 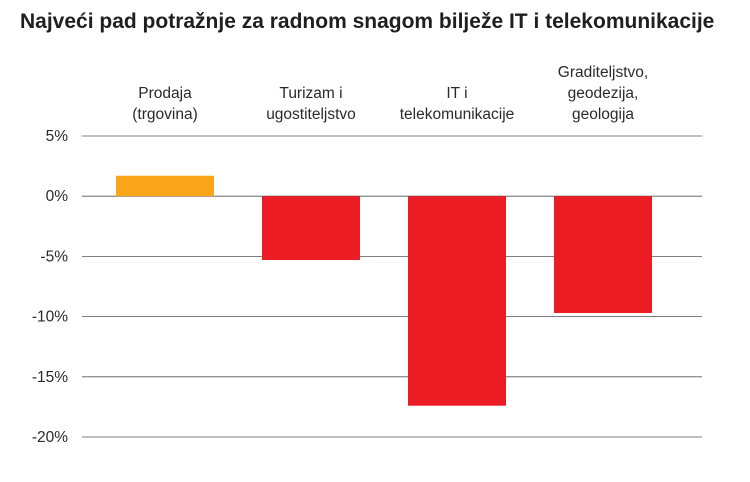 I want to click on category-label: IT i telekomunikacije, so click(x=457, y=104).